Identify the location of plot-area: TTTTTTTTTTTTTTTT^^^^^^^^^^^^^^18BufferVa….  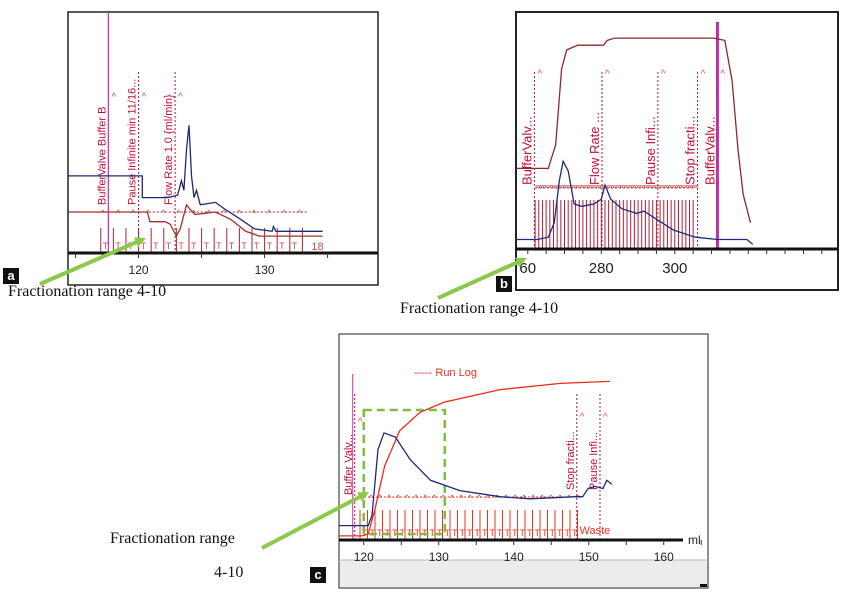
(196, 132).